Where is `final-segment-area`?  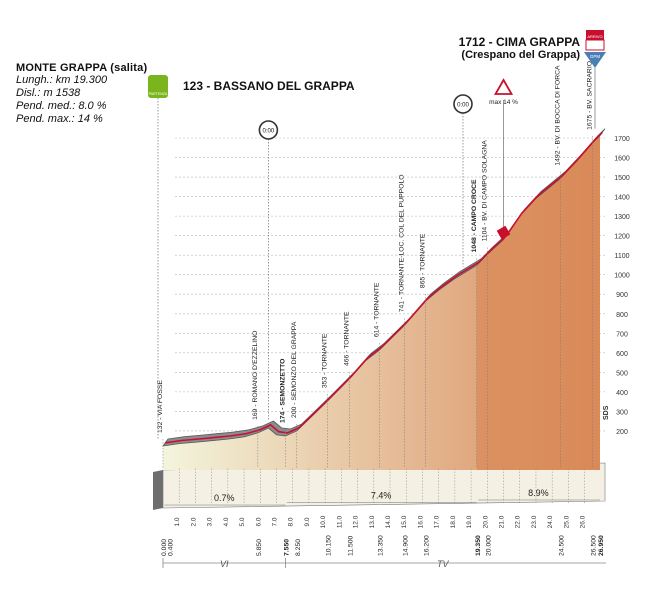 final-segment-area is located at coordinates (538, 302).